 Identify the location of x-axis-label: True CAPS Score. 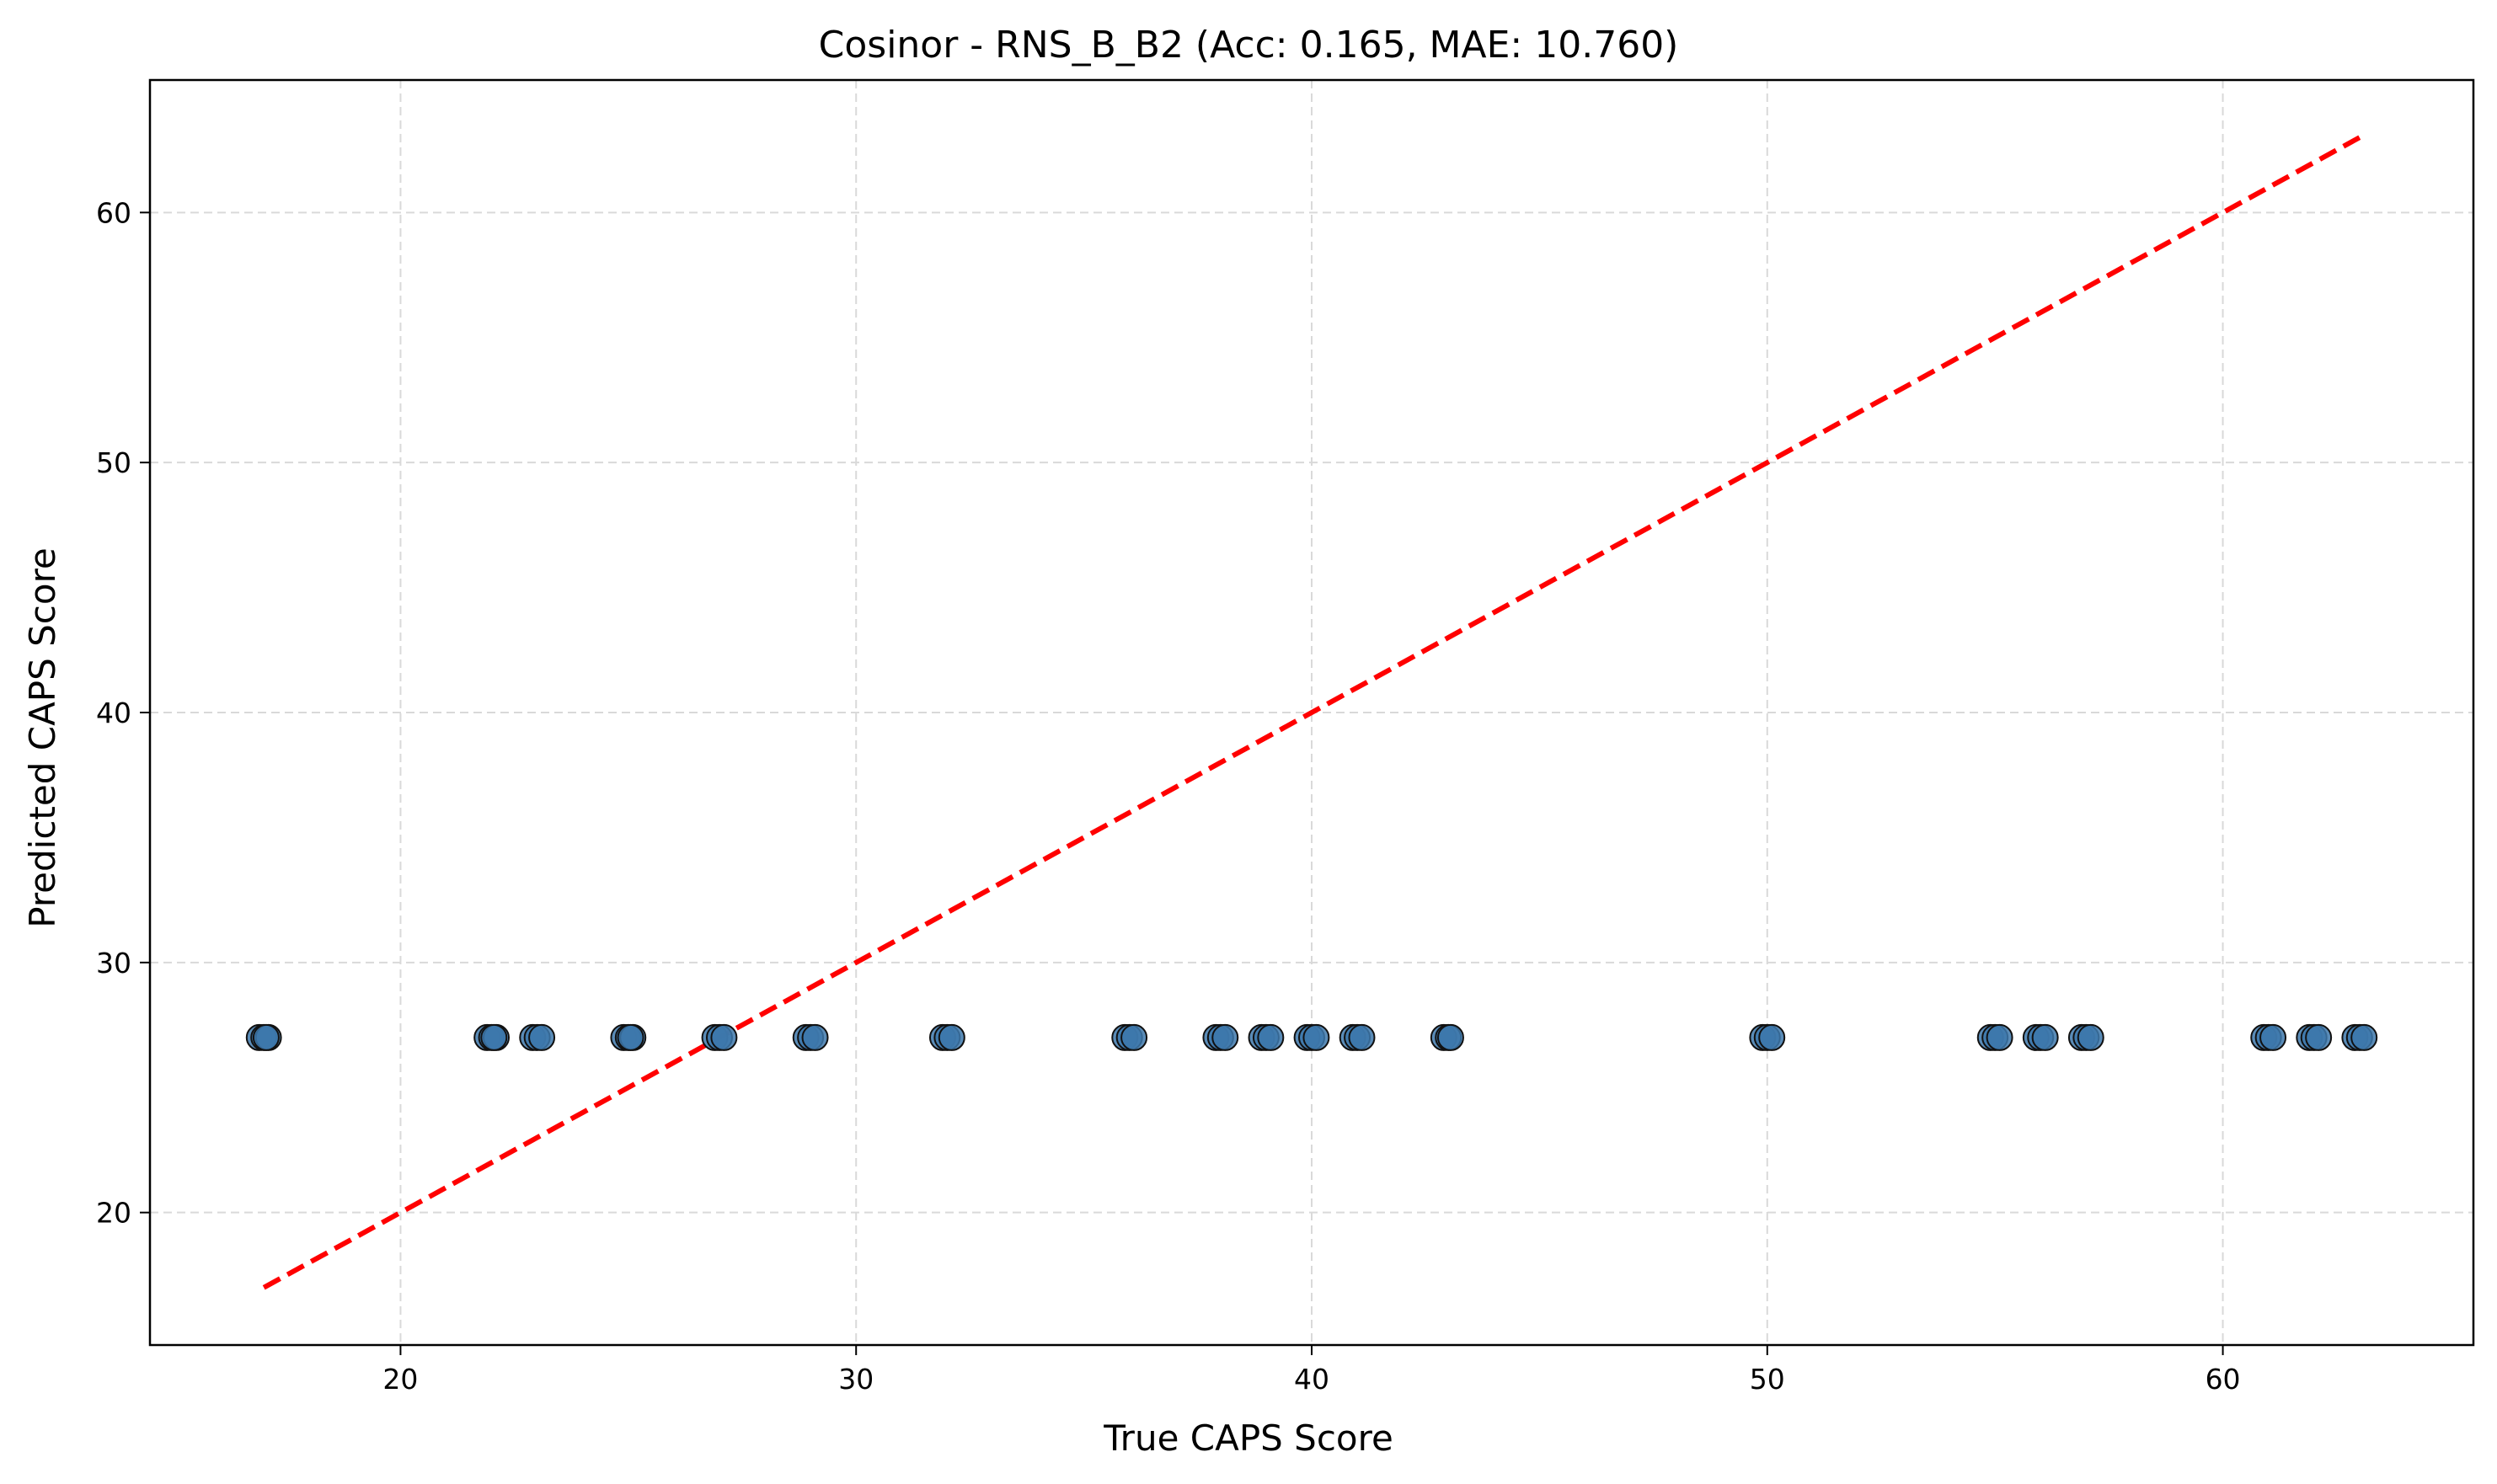
(1248, 1438).